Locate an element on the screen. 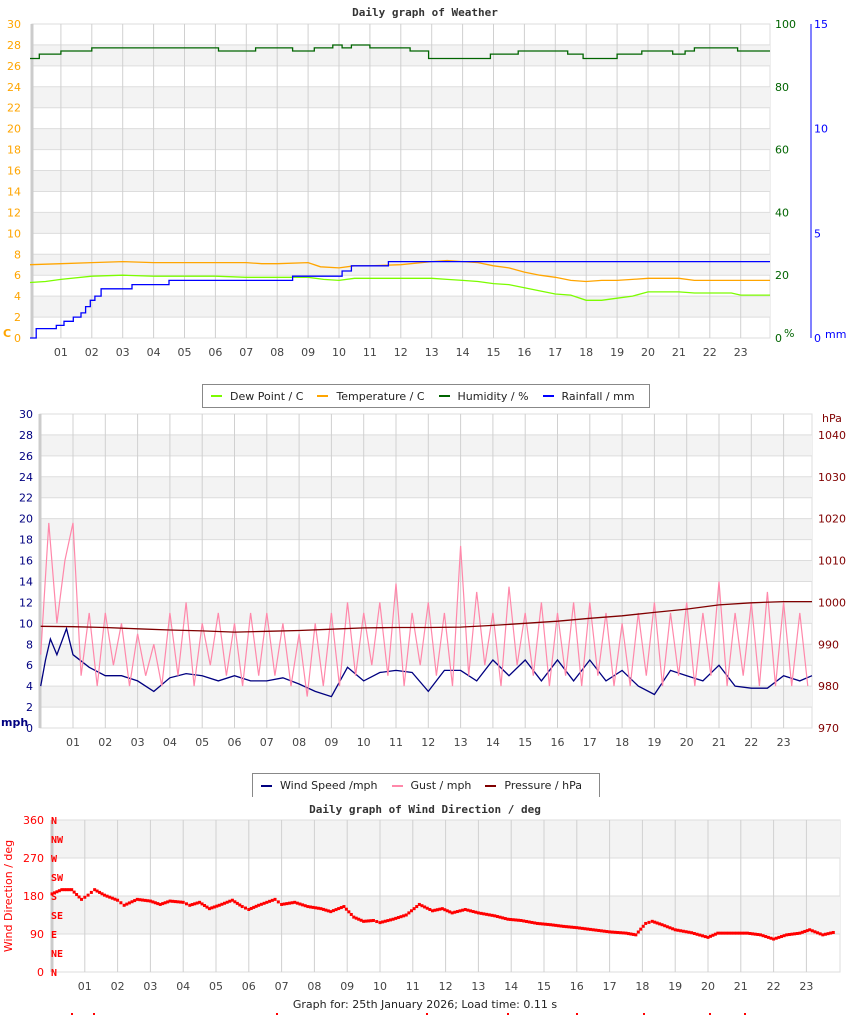  y-axis-label-rainfall: mm is located at coordinates (835, 334).